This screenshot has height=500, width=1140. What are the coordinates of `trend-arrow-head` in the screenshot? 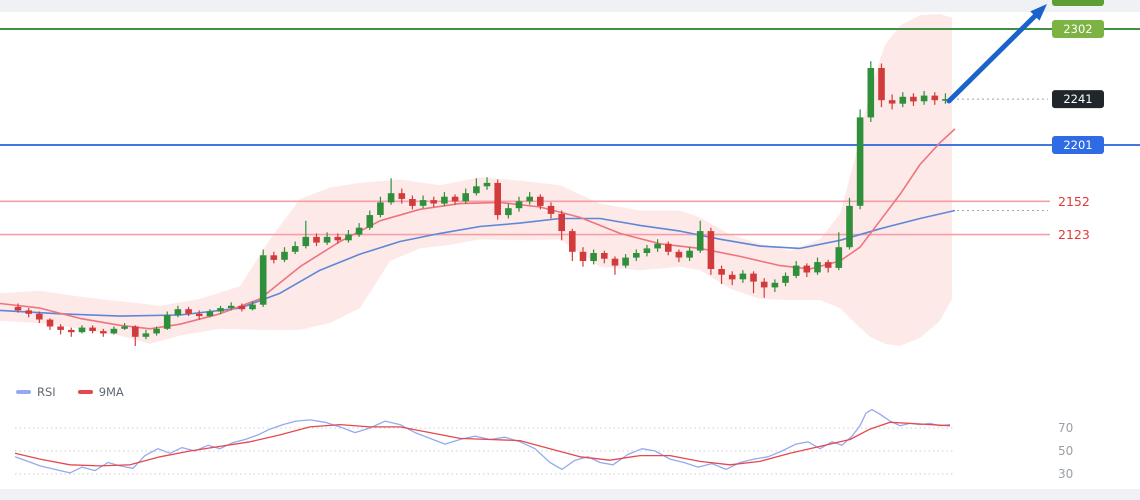 It's located at (1038, 12).